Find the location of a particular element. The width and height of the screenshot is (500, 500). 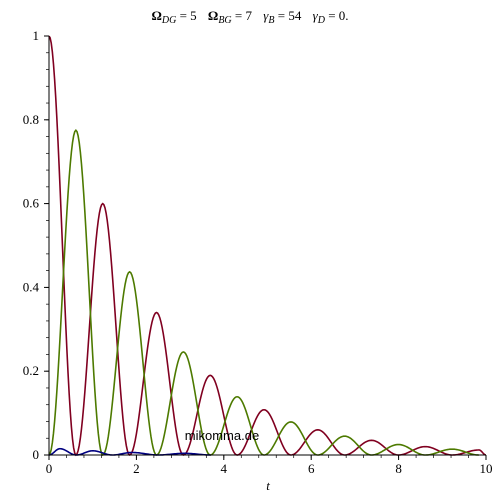

title-gamma-d-symbol: γ is located at coordinates (316, 15).